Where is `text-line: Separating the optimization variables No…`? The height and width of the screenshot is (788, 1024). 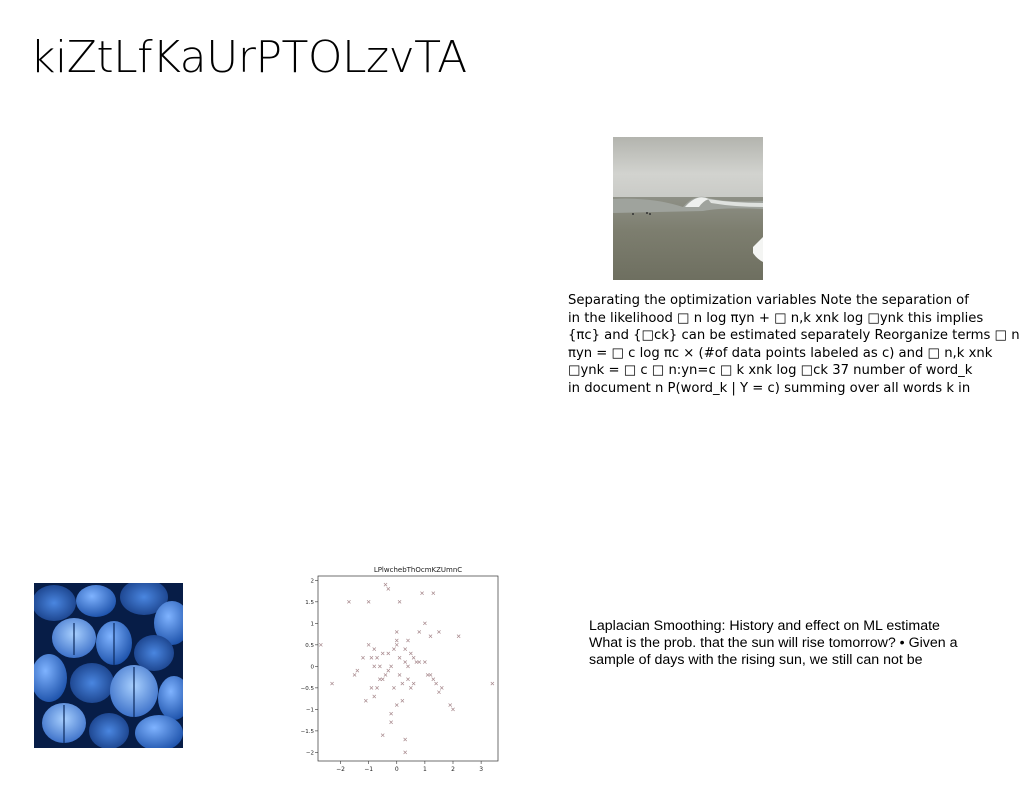
text-line: Separating the optimization variables No… is located at coordinates (768, 300).